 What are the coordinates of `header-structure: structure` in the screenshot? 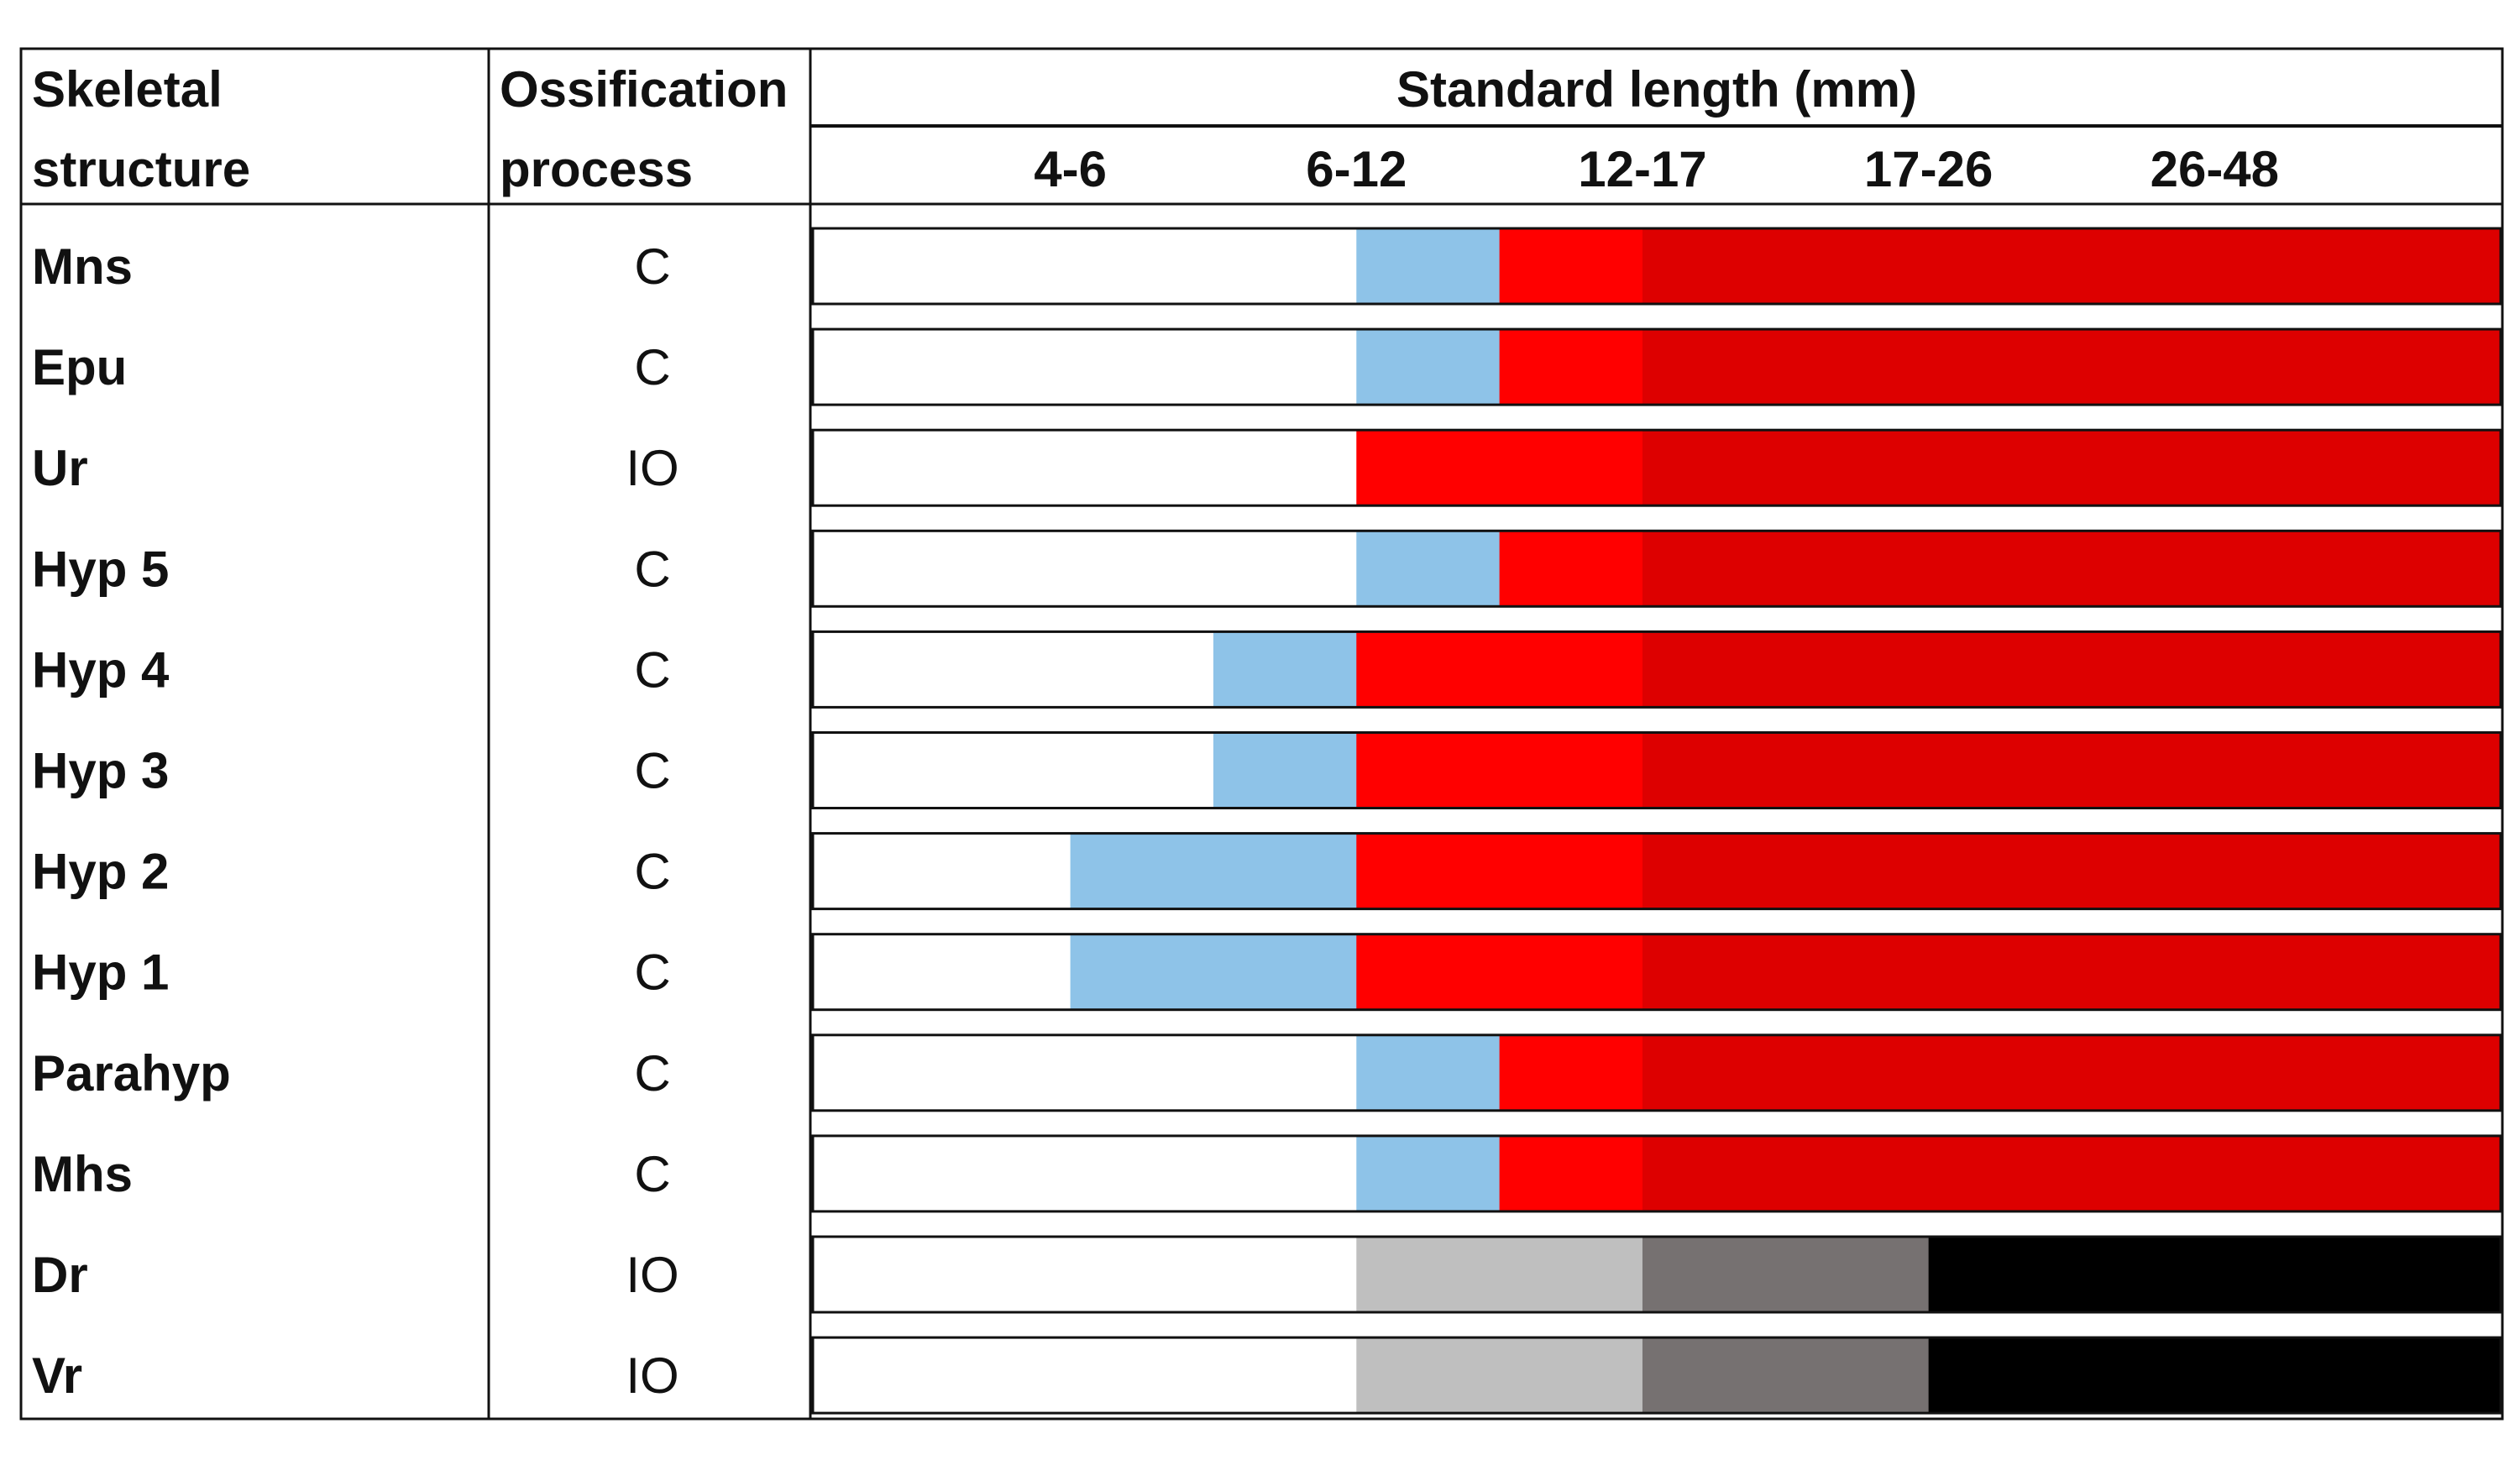 It's located at (141, 169).